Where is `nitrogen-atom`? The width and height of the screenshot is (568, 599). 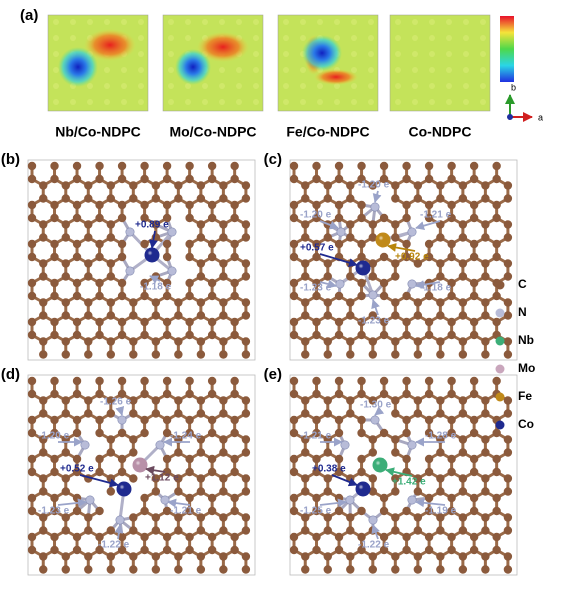 nitrogen-atom is located at coordinates (172, 271).